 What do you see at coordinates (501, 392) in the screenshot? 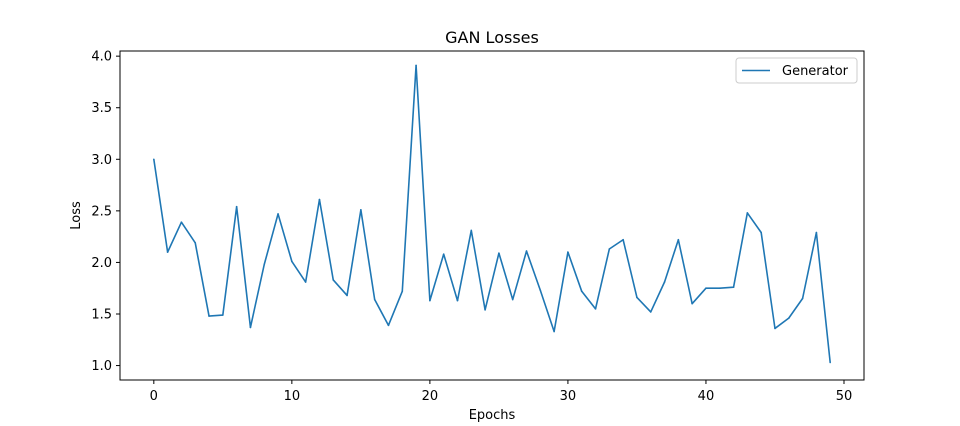
I see `x-axis-ticks: 0 10 20 30 40 50` at bounding box center [501, 392].